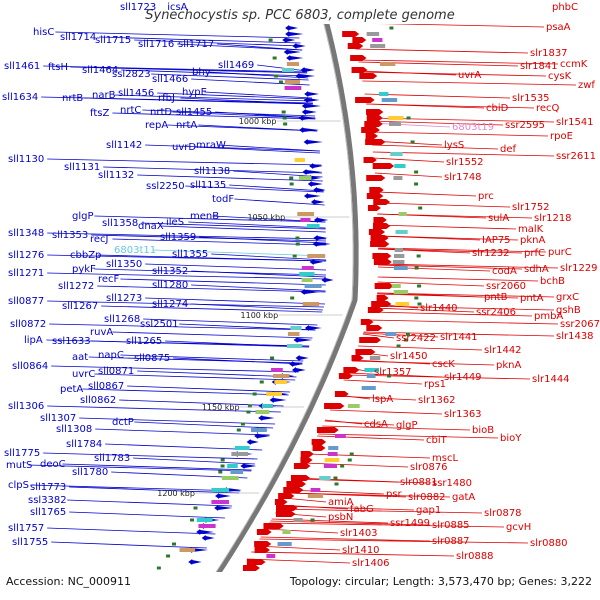 This screenshot has width=600, height=600. What do you see at coordinates (504, 271) in the screenshot?
I see `gene-label: codA` at bounding box center [504, 271].